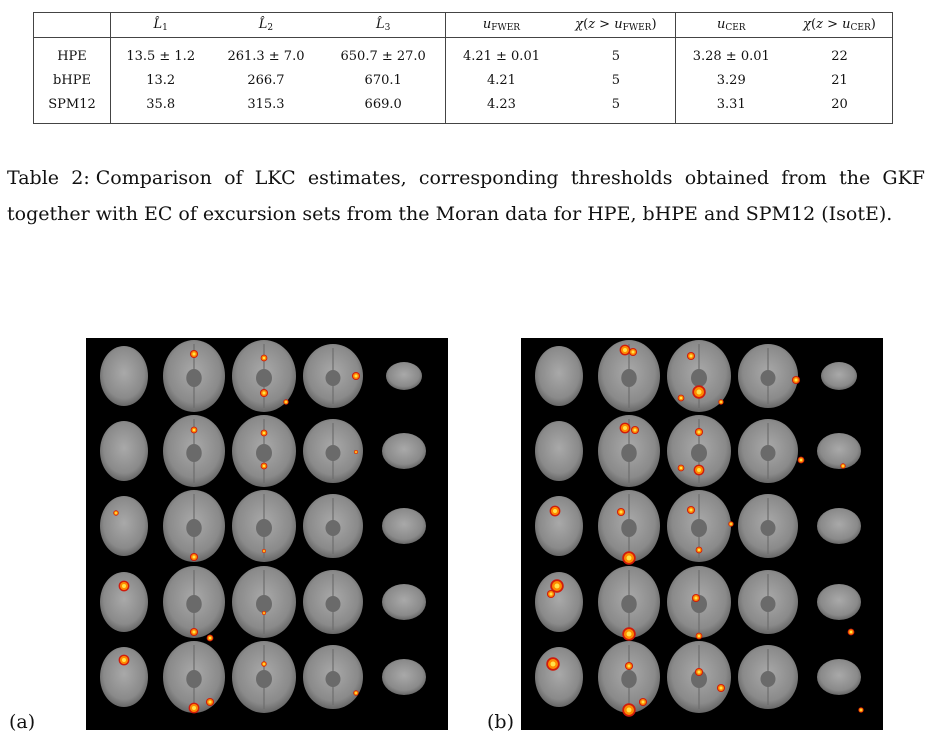 The width and height of the screenshot is (932, 749). I want to click on cell-chi-CER: 22, so click(839, 53).